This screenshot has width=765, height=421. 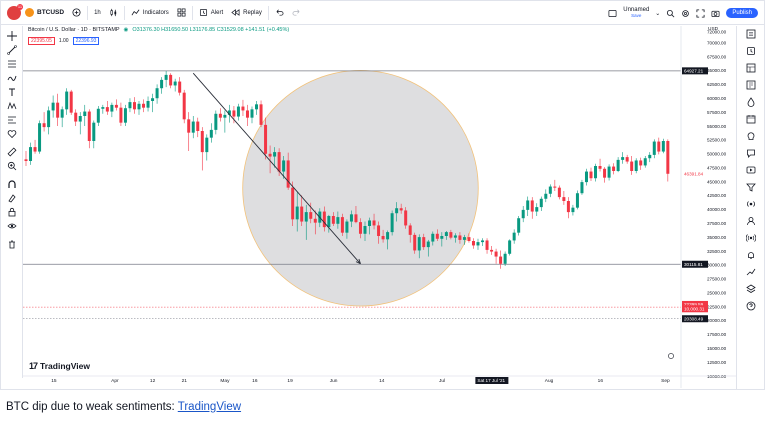 What do you see at coordinates (694, 304) in the screenshot?
I see `sell-price-tag: 22399.59` at bounding box center [694, 304].